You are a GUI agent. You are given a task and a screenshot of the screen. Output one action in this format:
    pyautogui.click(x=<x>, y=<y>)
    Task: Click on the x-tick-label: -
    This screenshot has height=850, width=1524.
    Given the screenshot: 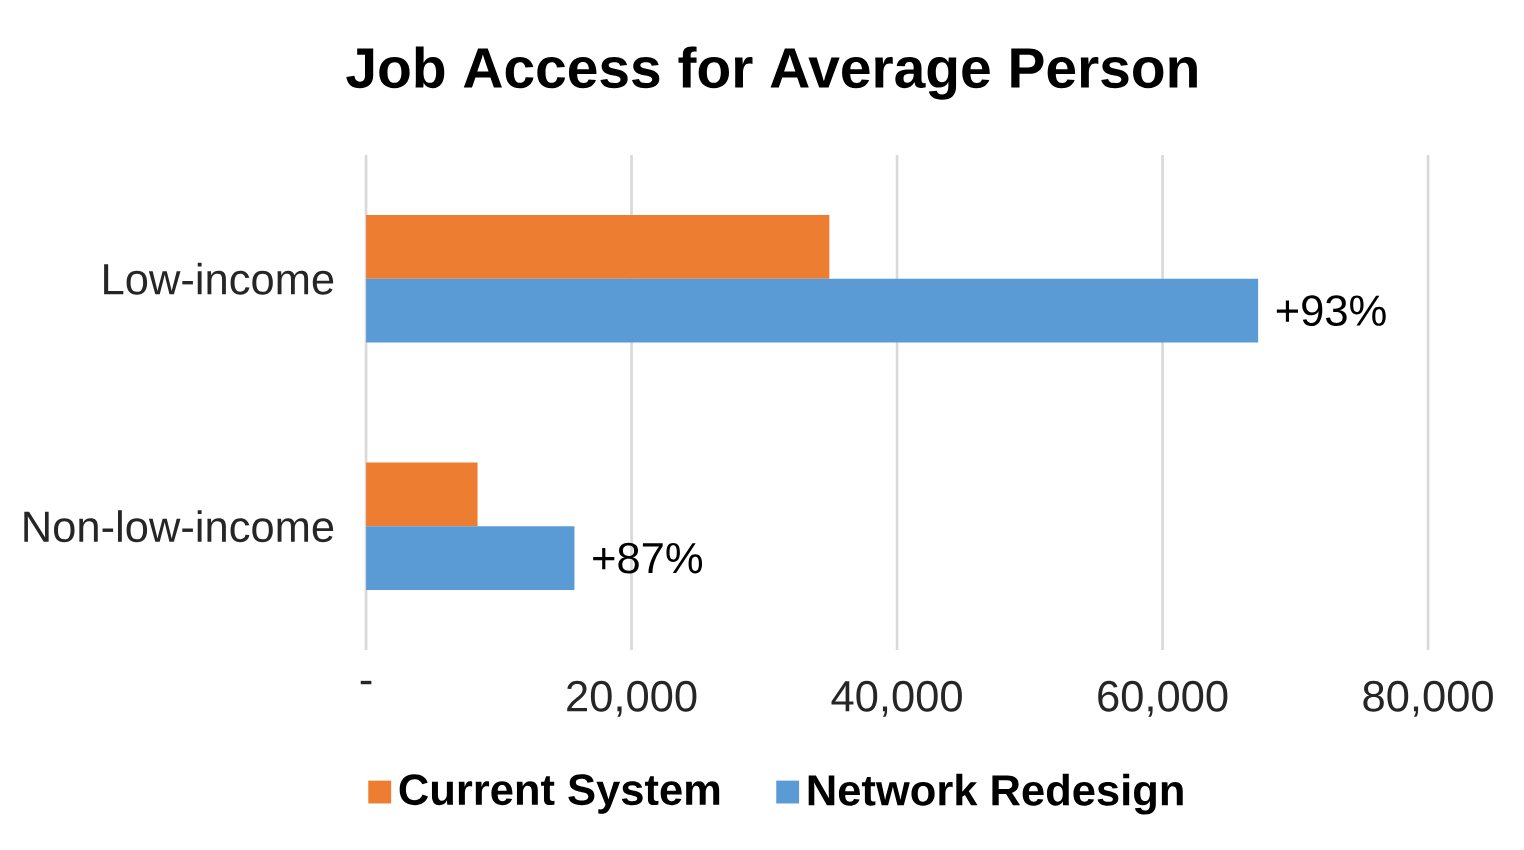 What is the action you would take?
    pyautogui.click(x=366, y=682)
    